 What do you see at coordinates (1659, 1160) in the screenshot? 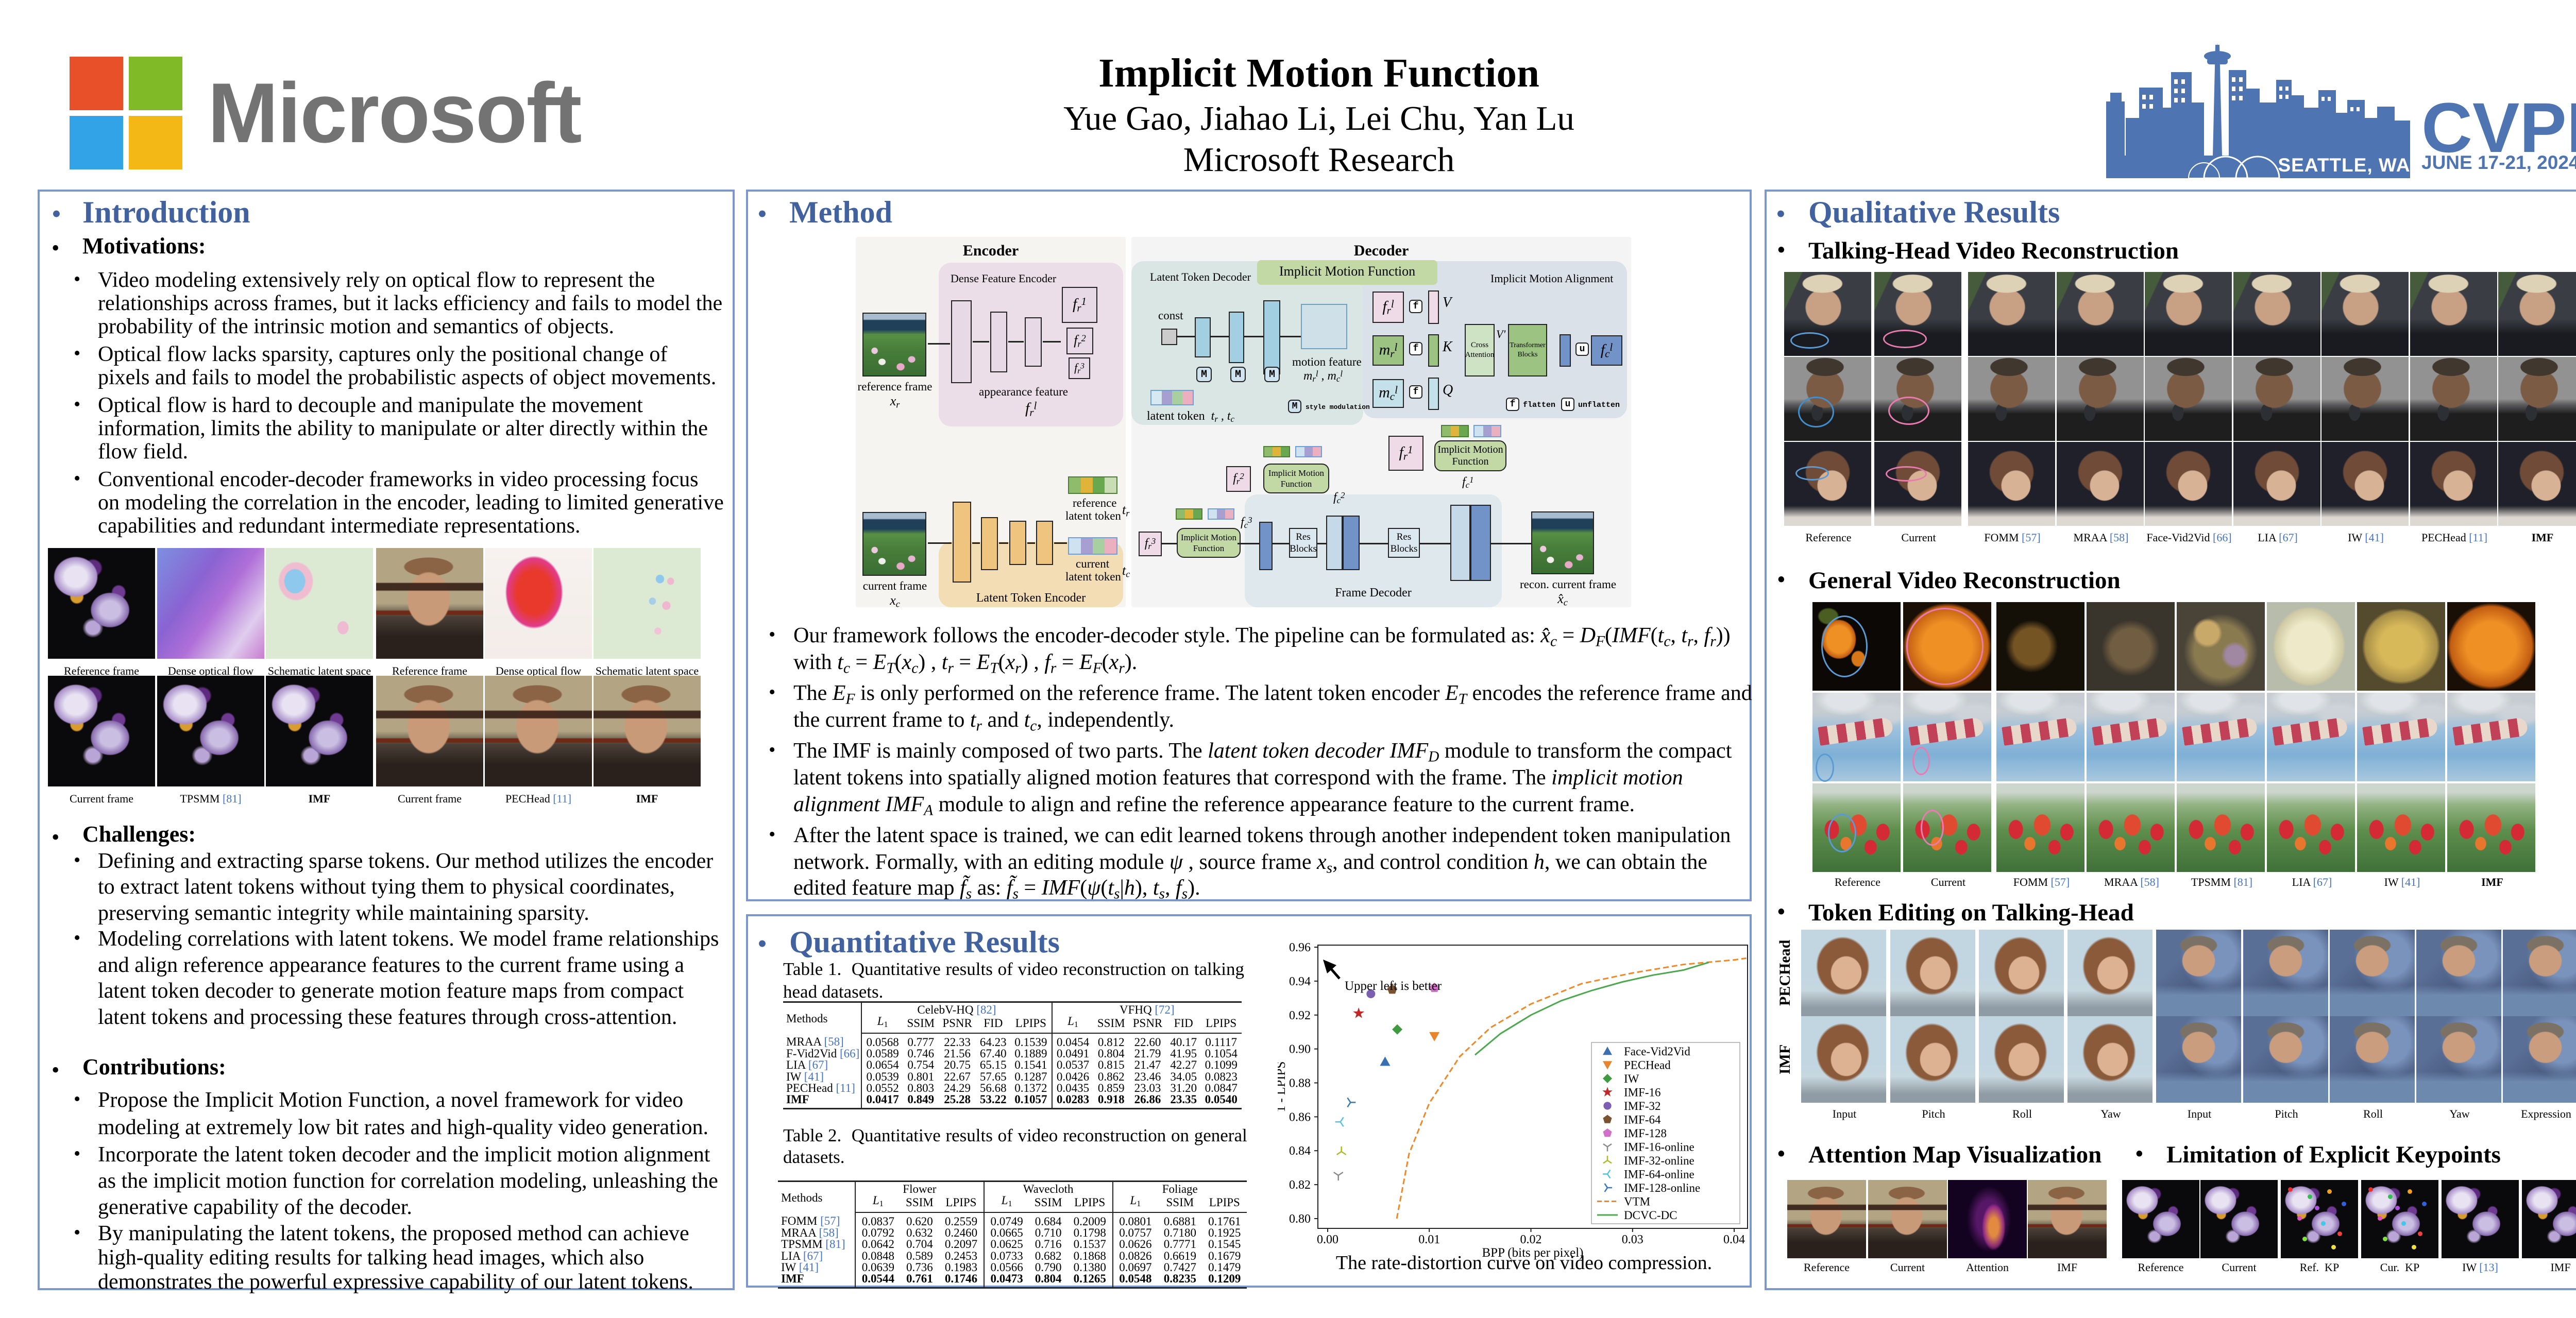
I see `svg-text: IMF-32-online` at bounding box center [1659, 1160].